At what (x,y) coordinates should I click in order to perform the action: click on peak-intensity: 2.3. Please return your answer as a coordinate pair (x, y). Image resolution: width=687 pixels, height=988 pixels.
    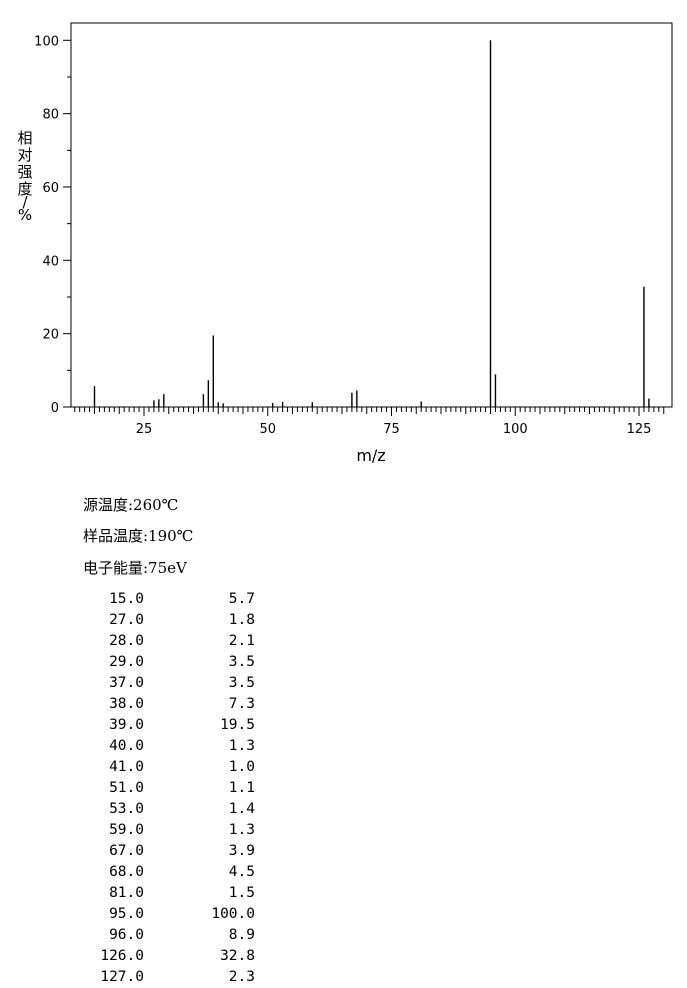
    Looking at the image, I should click on (241, 977).